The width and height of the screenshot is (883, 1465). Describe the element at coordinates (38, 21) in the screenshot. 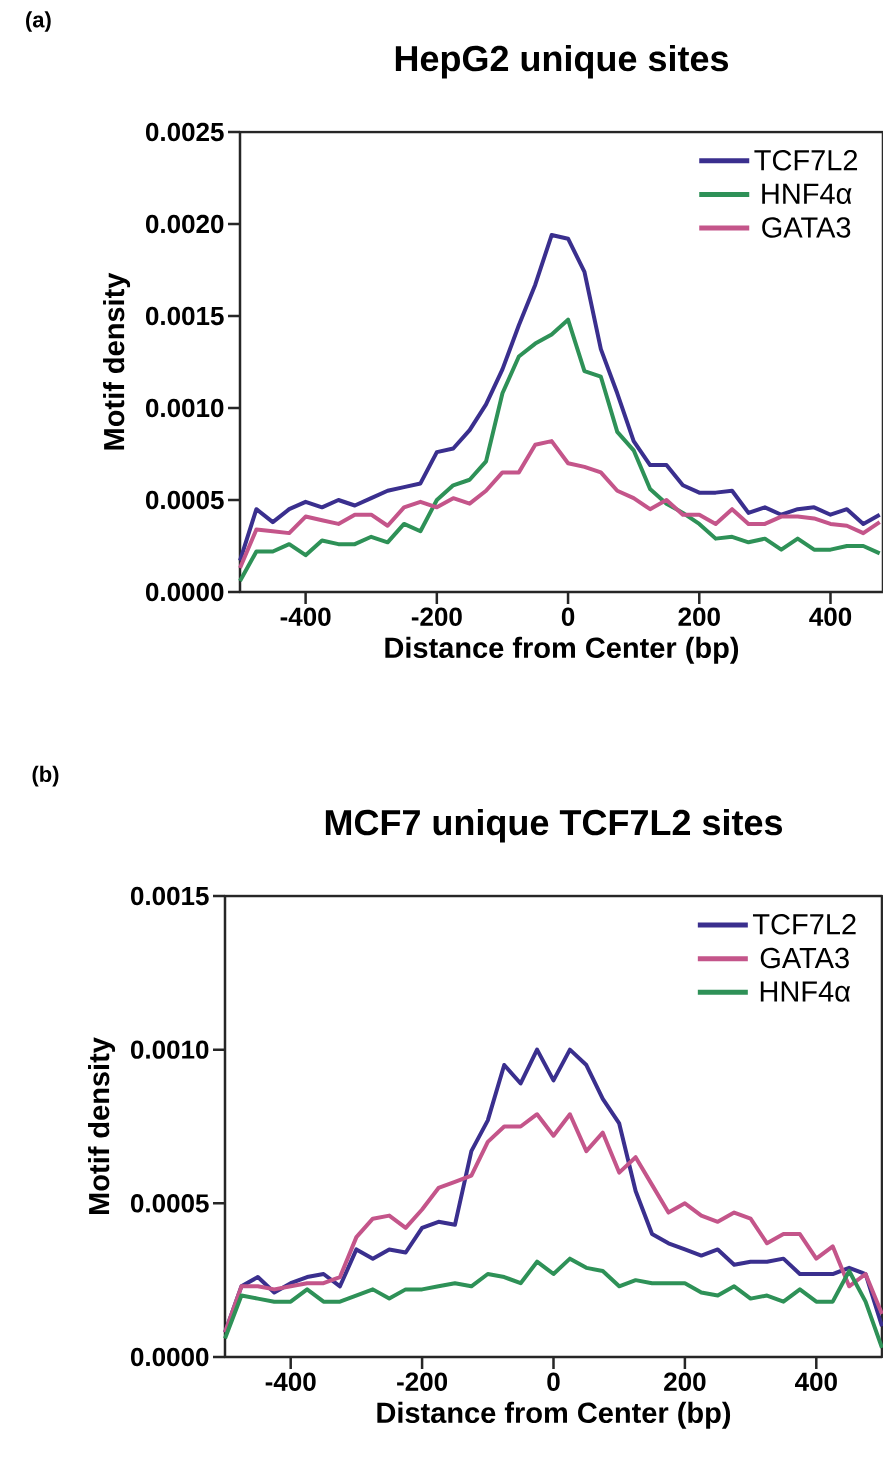

I see `text: (a)` at that location.